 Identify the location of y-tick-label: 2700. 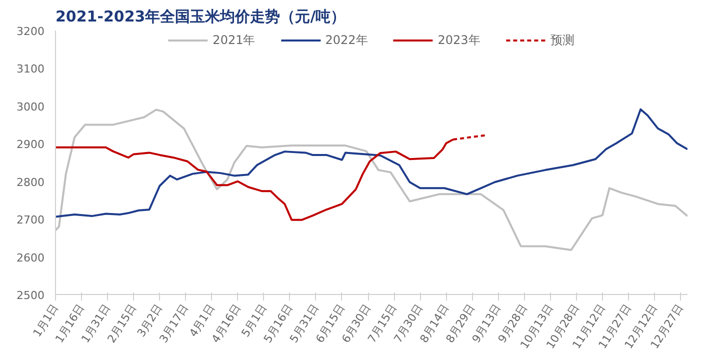
(30, 220).